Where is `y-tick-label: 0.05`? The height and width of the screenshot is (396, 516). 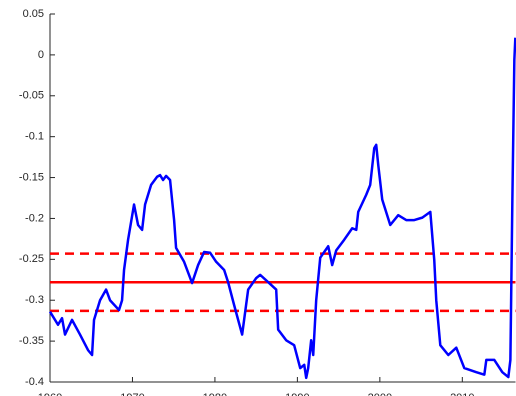
y-tick-label: 0.05 is located at coordinates (33, 14).